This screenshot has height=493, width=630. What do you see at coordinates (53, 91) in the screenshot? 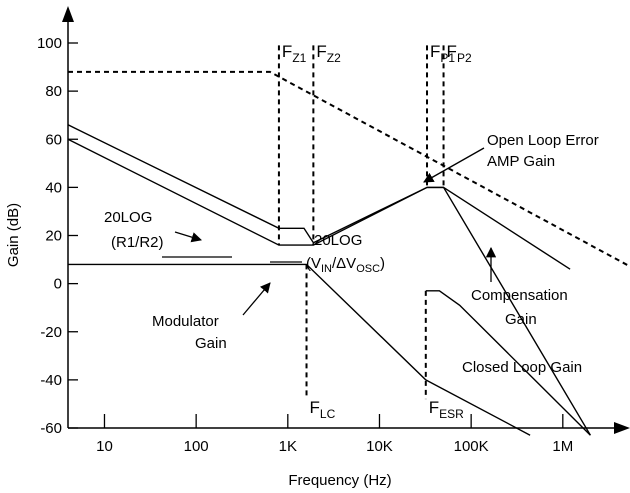
I see `y-tick-label: 80` at bounding box center [53, 91].